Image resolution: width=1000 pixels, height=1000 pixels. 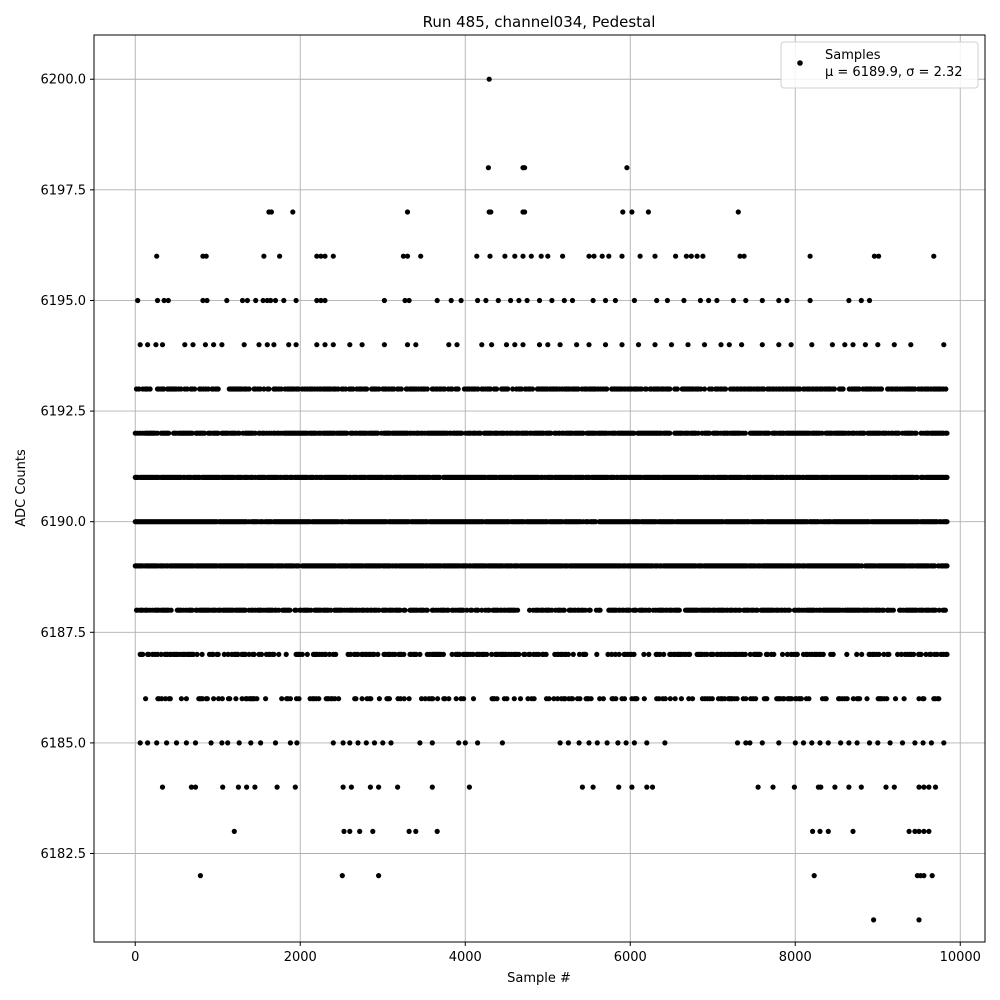 I want to click on x-axis-label: Sample #, so click(x=539, y=978).